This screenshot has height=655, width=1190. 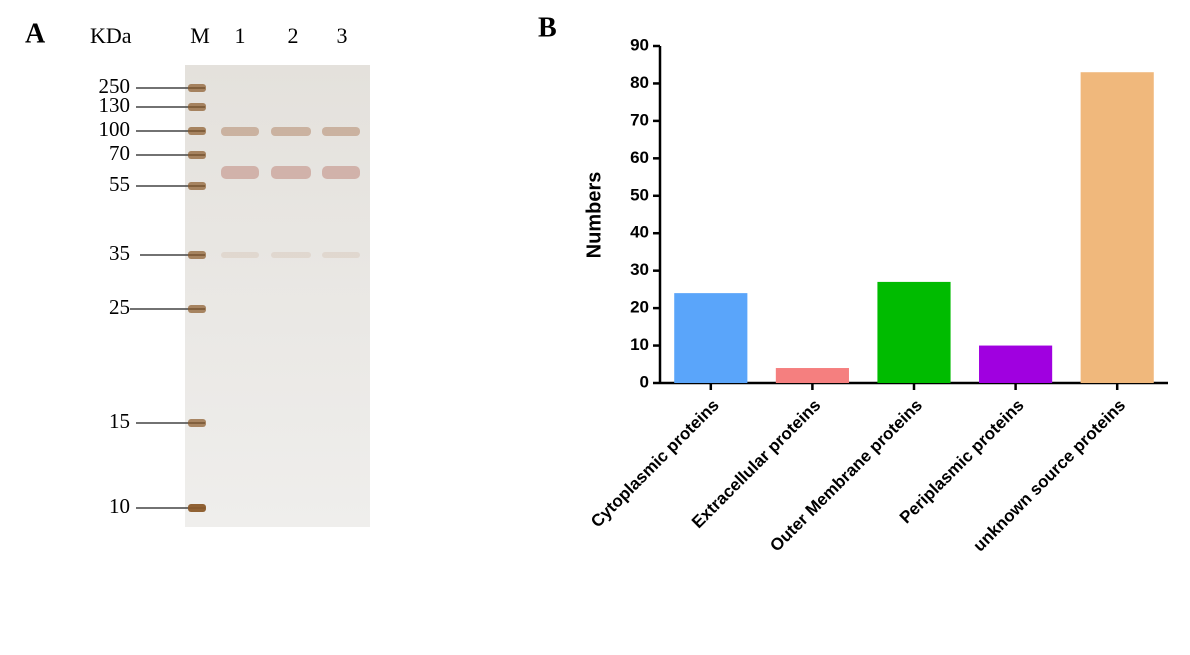 What do you see at coordinates (277, 296) in the screenshot?
I see `gel-image` at bounding box center [277, 296].